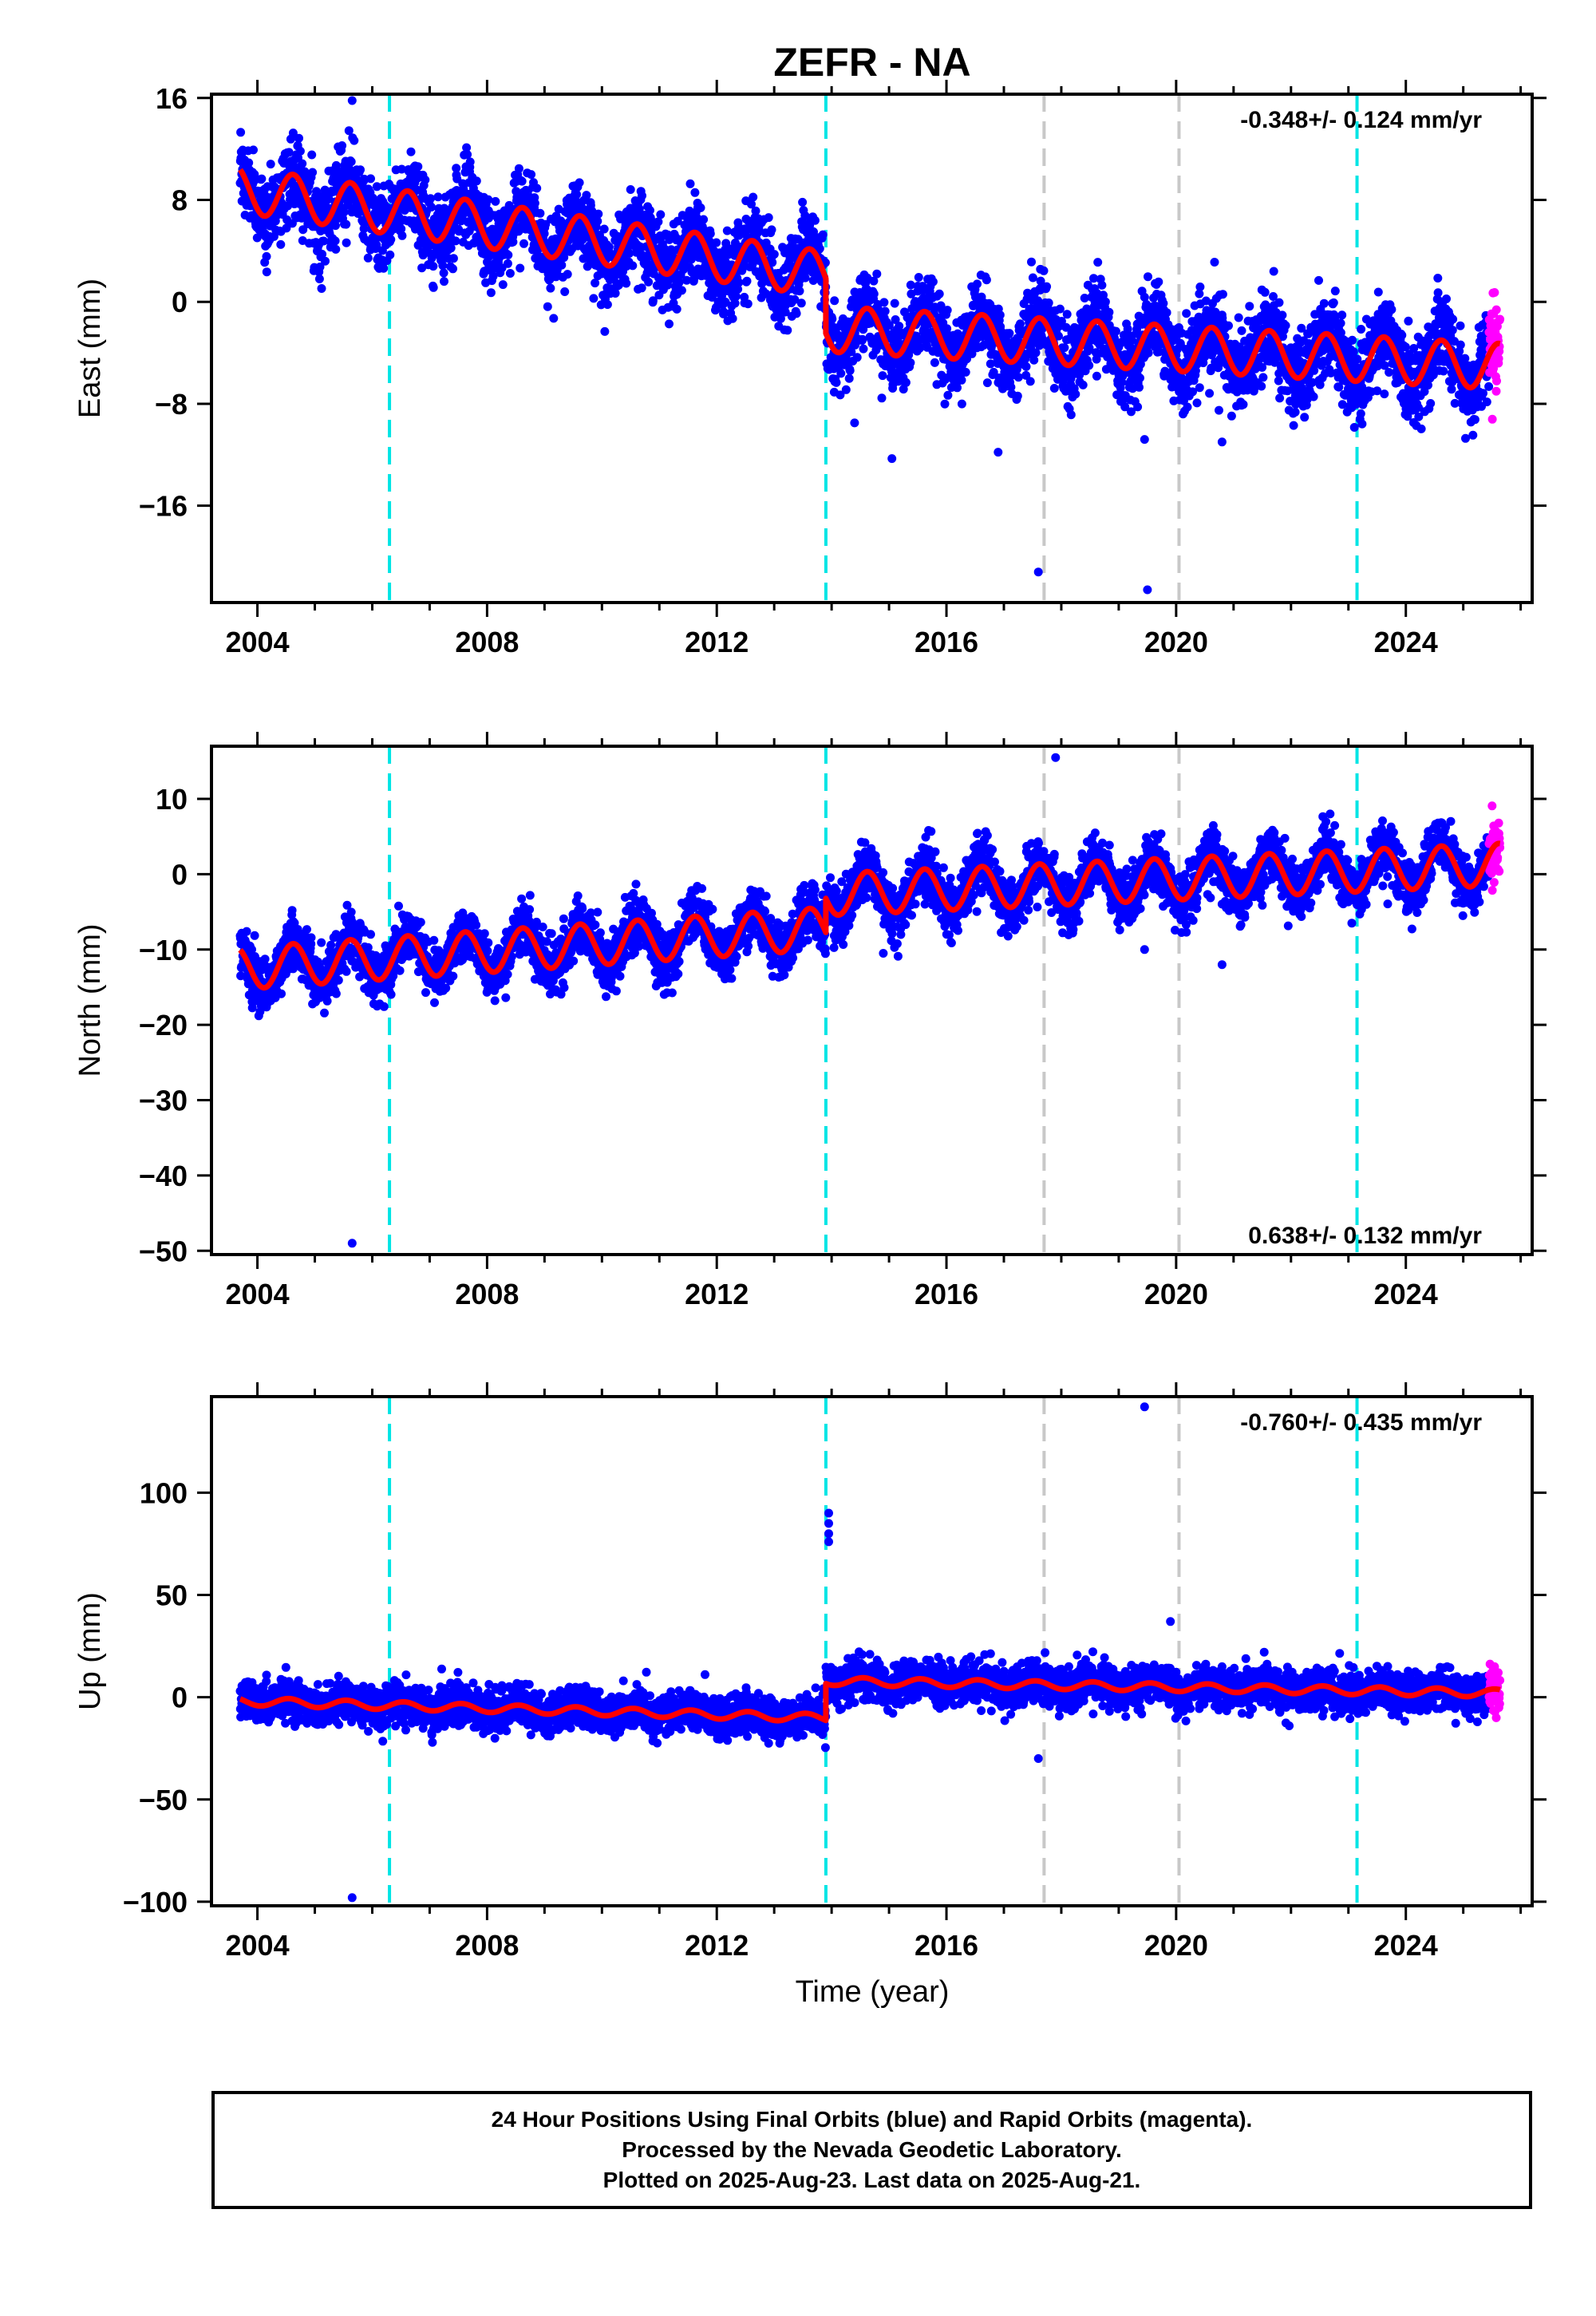 Image resolution: width=1596 pixels, height=2316 pixels. What do you see at coordinates (870, 279) in the screenshot?
I see `east-model-fit-line` at bounding box center [870, 279].